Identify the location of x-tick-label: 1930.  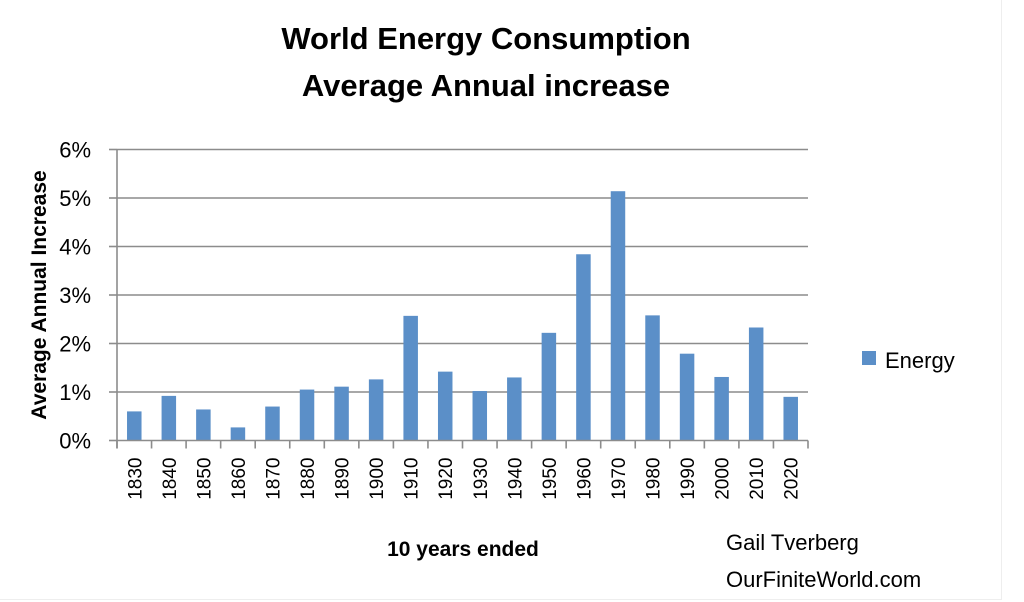
(481, 479).